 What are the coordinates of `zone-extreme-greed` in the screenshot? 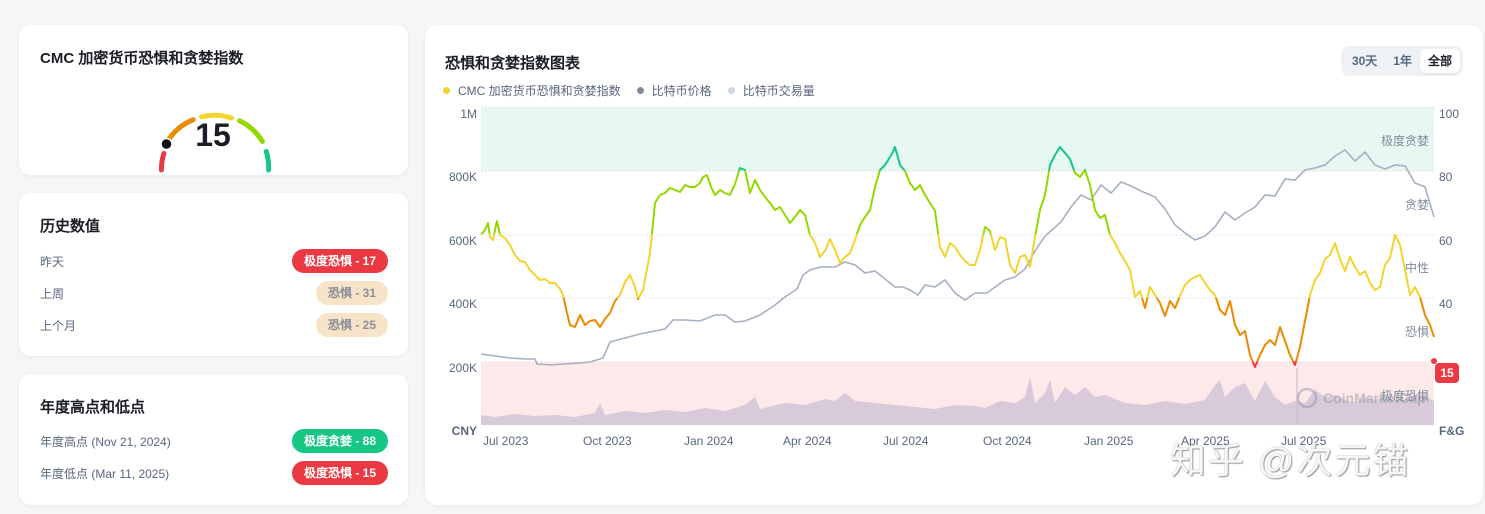 It's located at (957, 139).